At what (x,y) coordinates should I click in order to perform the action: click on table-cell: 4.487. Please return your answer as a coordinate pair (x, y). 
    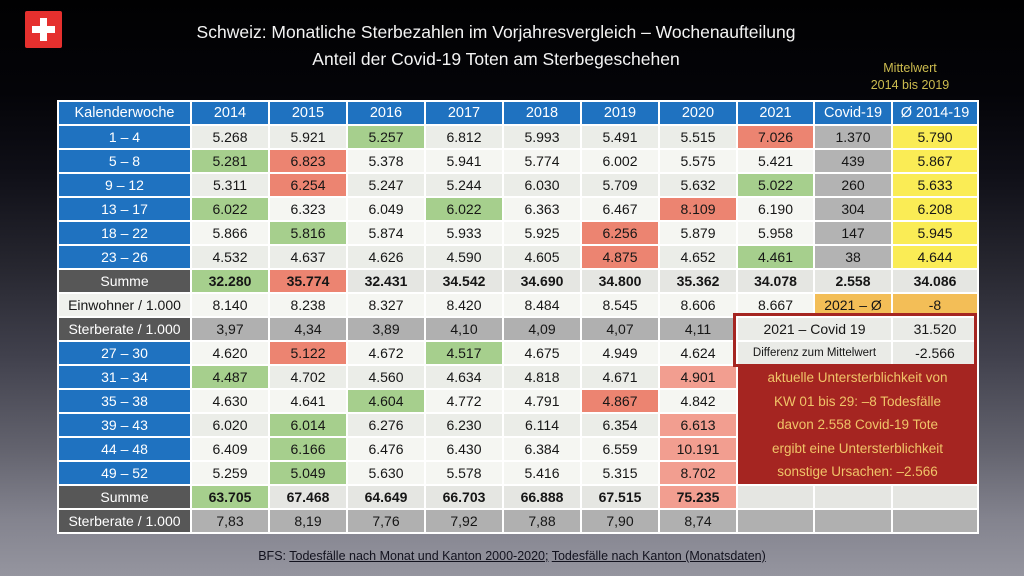
    Looking at the image, I should click on (230, 377).